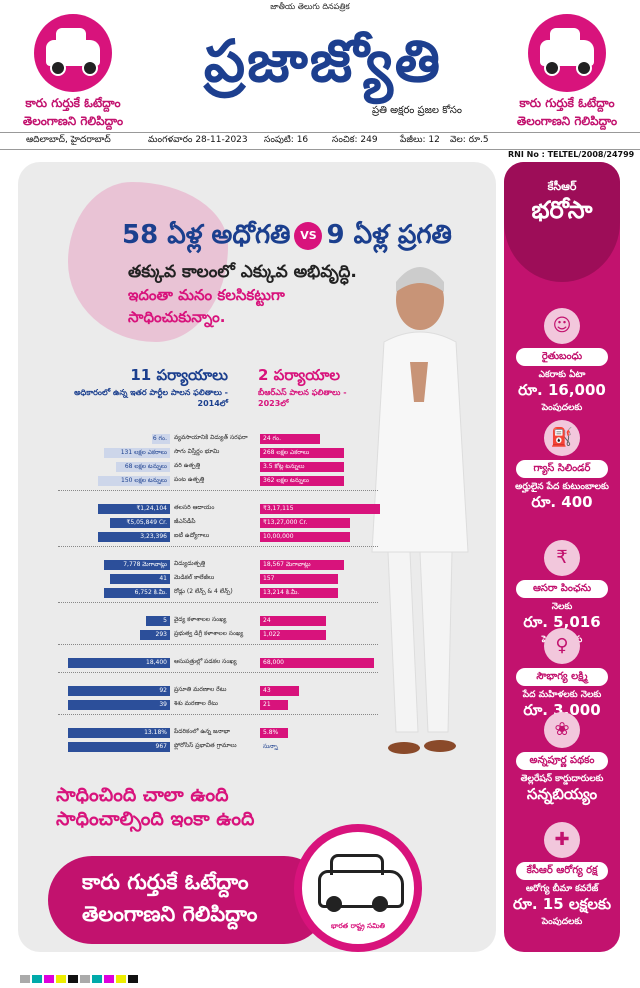 This screenshot has height=988, width=640. What do you see at coordinates (206, 235) in the screenshot?
I see `headline-left: 58 ఏళ్ల అధోగతి` at bounding box center [206, 235].